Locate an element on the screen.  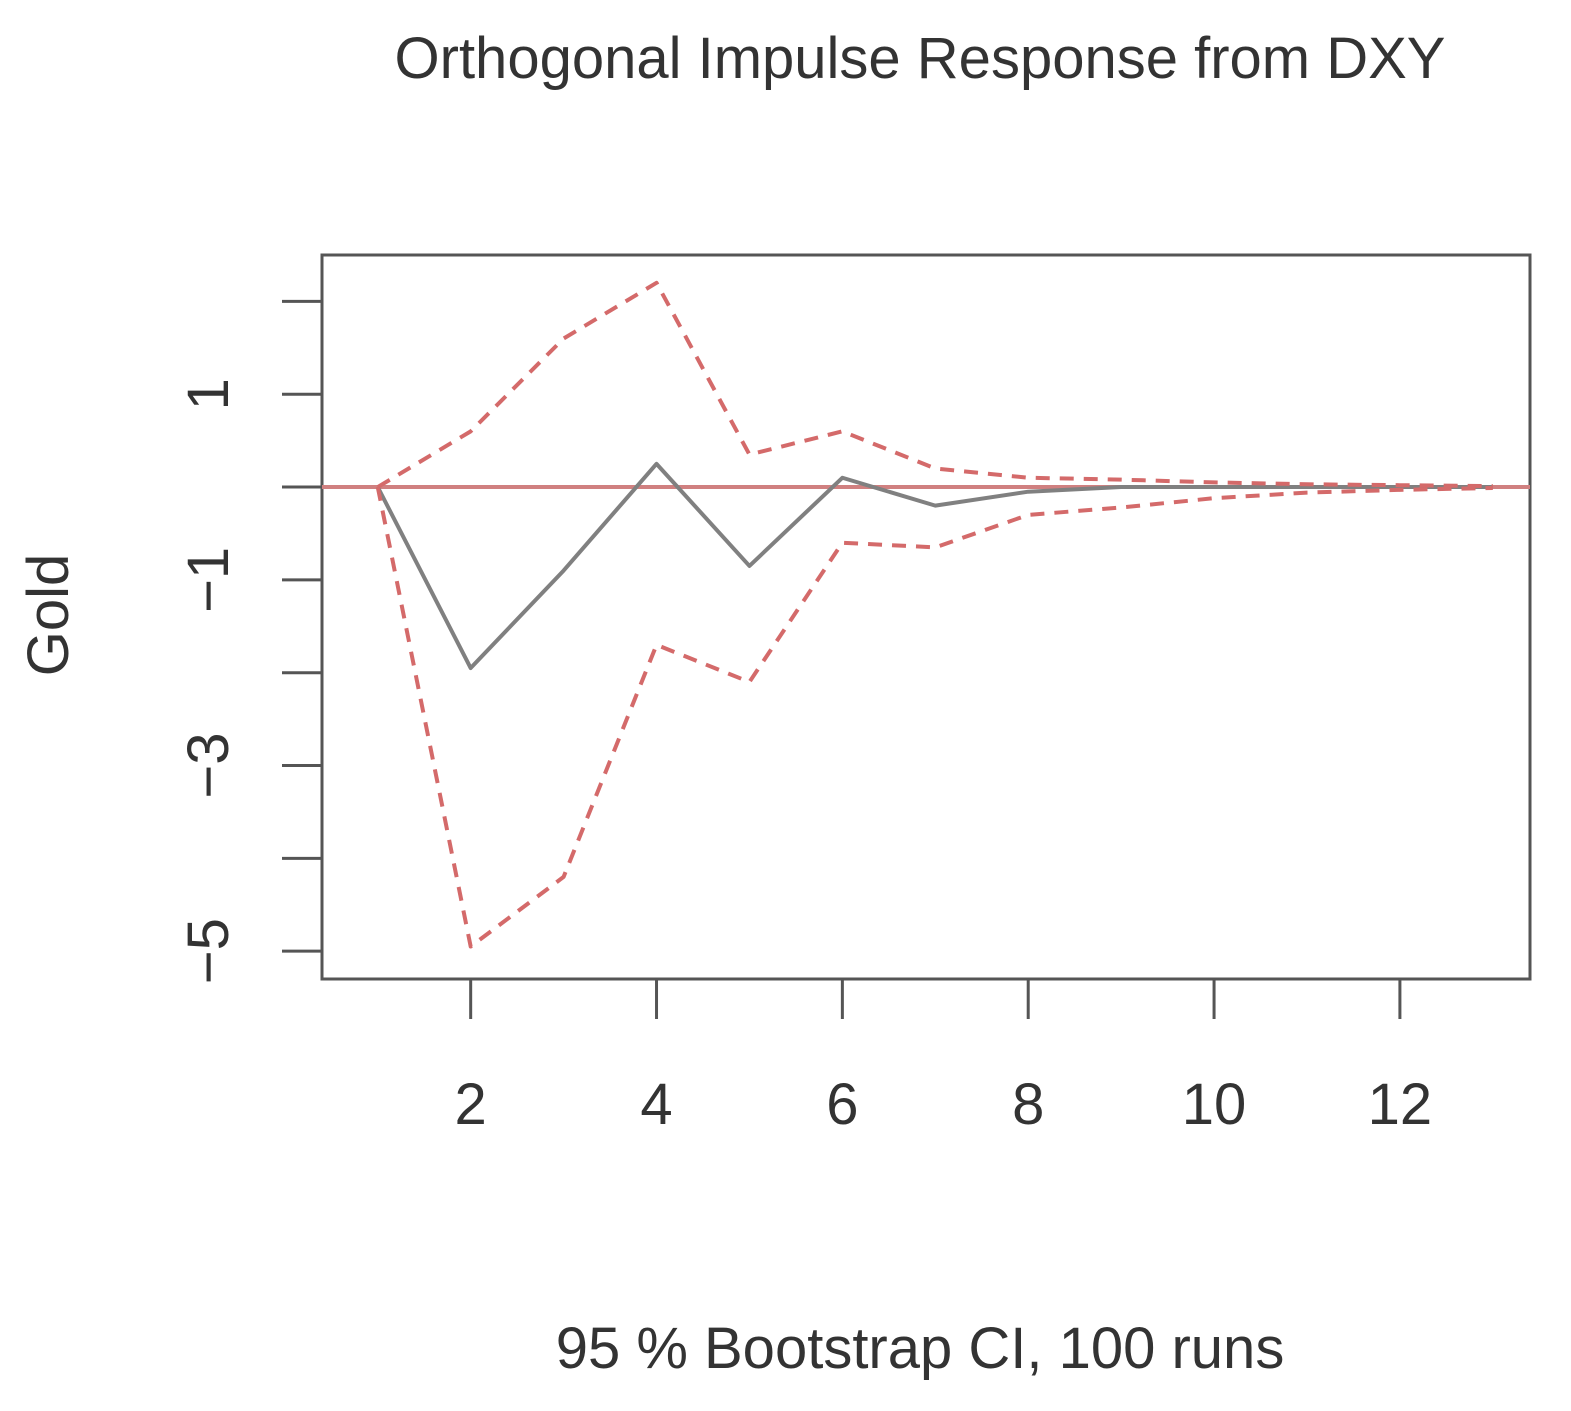
x-tick-label: 4 is located at coordinates (656, 1104).